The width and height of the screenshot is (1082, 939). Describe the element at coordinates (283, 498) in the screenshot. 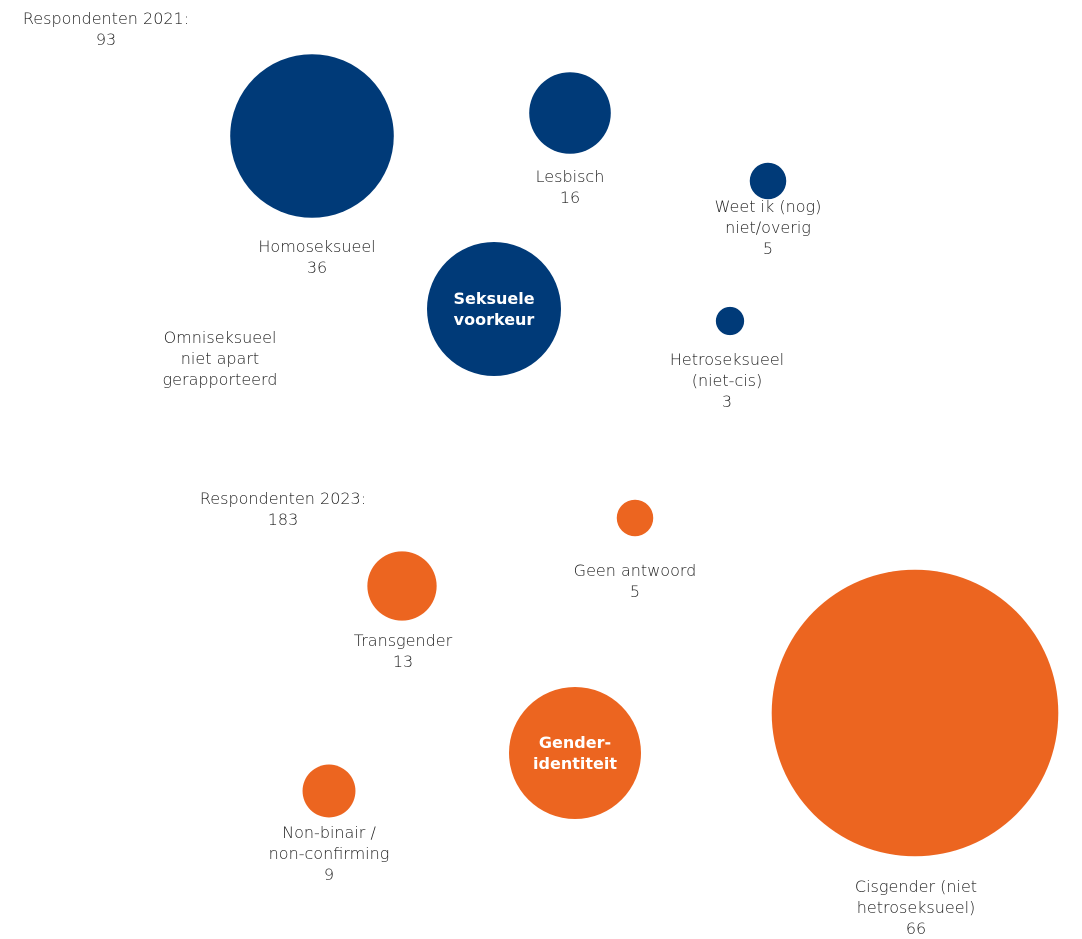

I see `respondents-label: Respondenten 2023:` at that location.